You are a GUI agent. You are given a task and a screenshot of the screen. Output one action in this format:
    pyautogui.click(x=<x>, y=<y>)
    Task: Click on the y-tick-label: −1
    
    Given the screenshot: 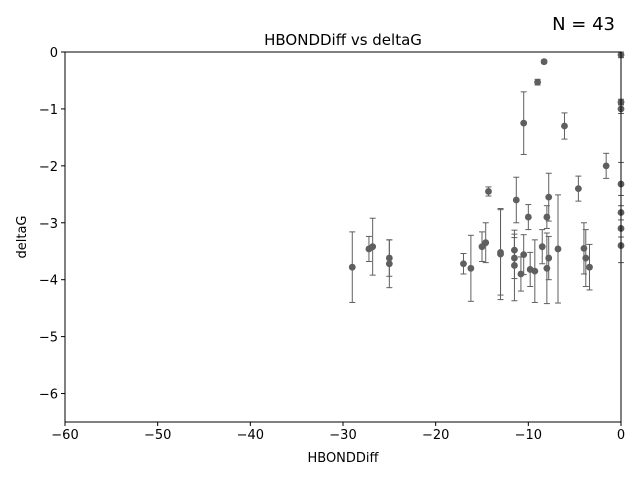 What is the action you would take?
    pyautogui.click(x=48, y=110)
    